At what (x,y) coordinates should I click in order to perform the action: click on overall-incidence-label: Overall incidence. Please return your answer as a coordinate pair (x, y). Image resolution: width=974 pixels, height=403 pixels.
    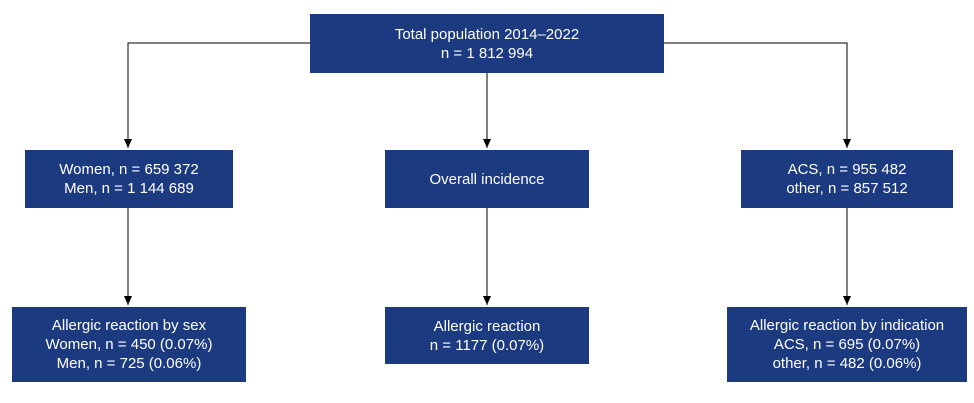
    Looking at the image, I should click on (487, 179).